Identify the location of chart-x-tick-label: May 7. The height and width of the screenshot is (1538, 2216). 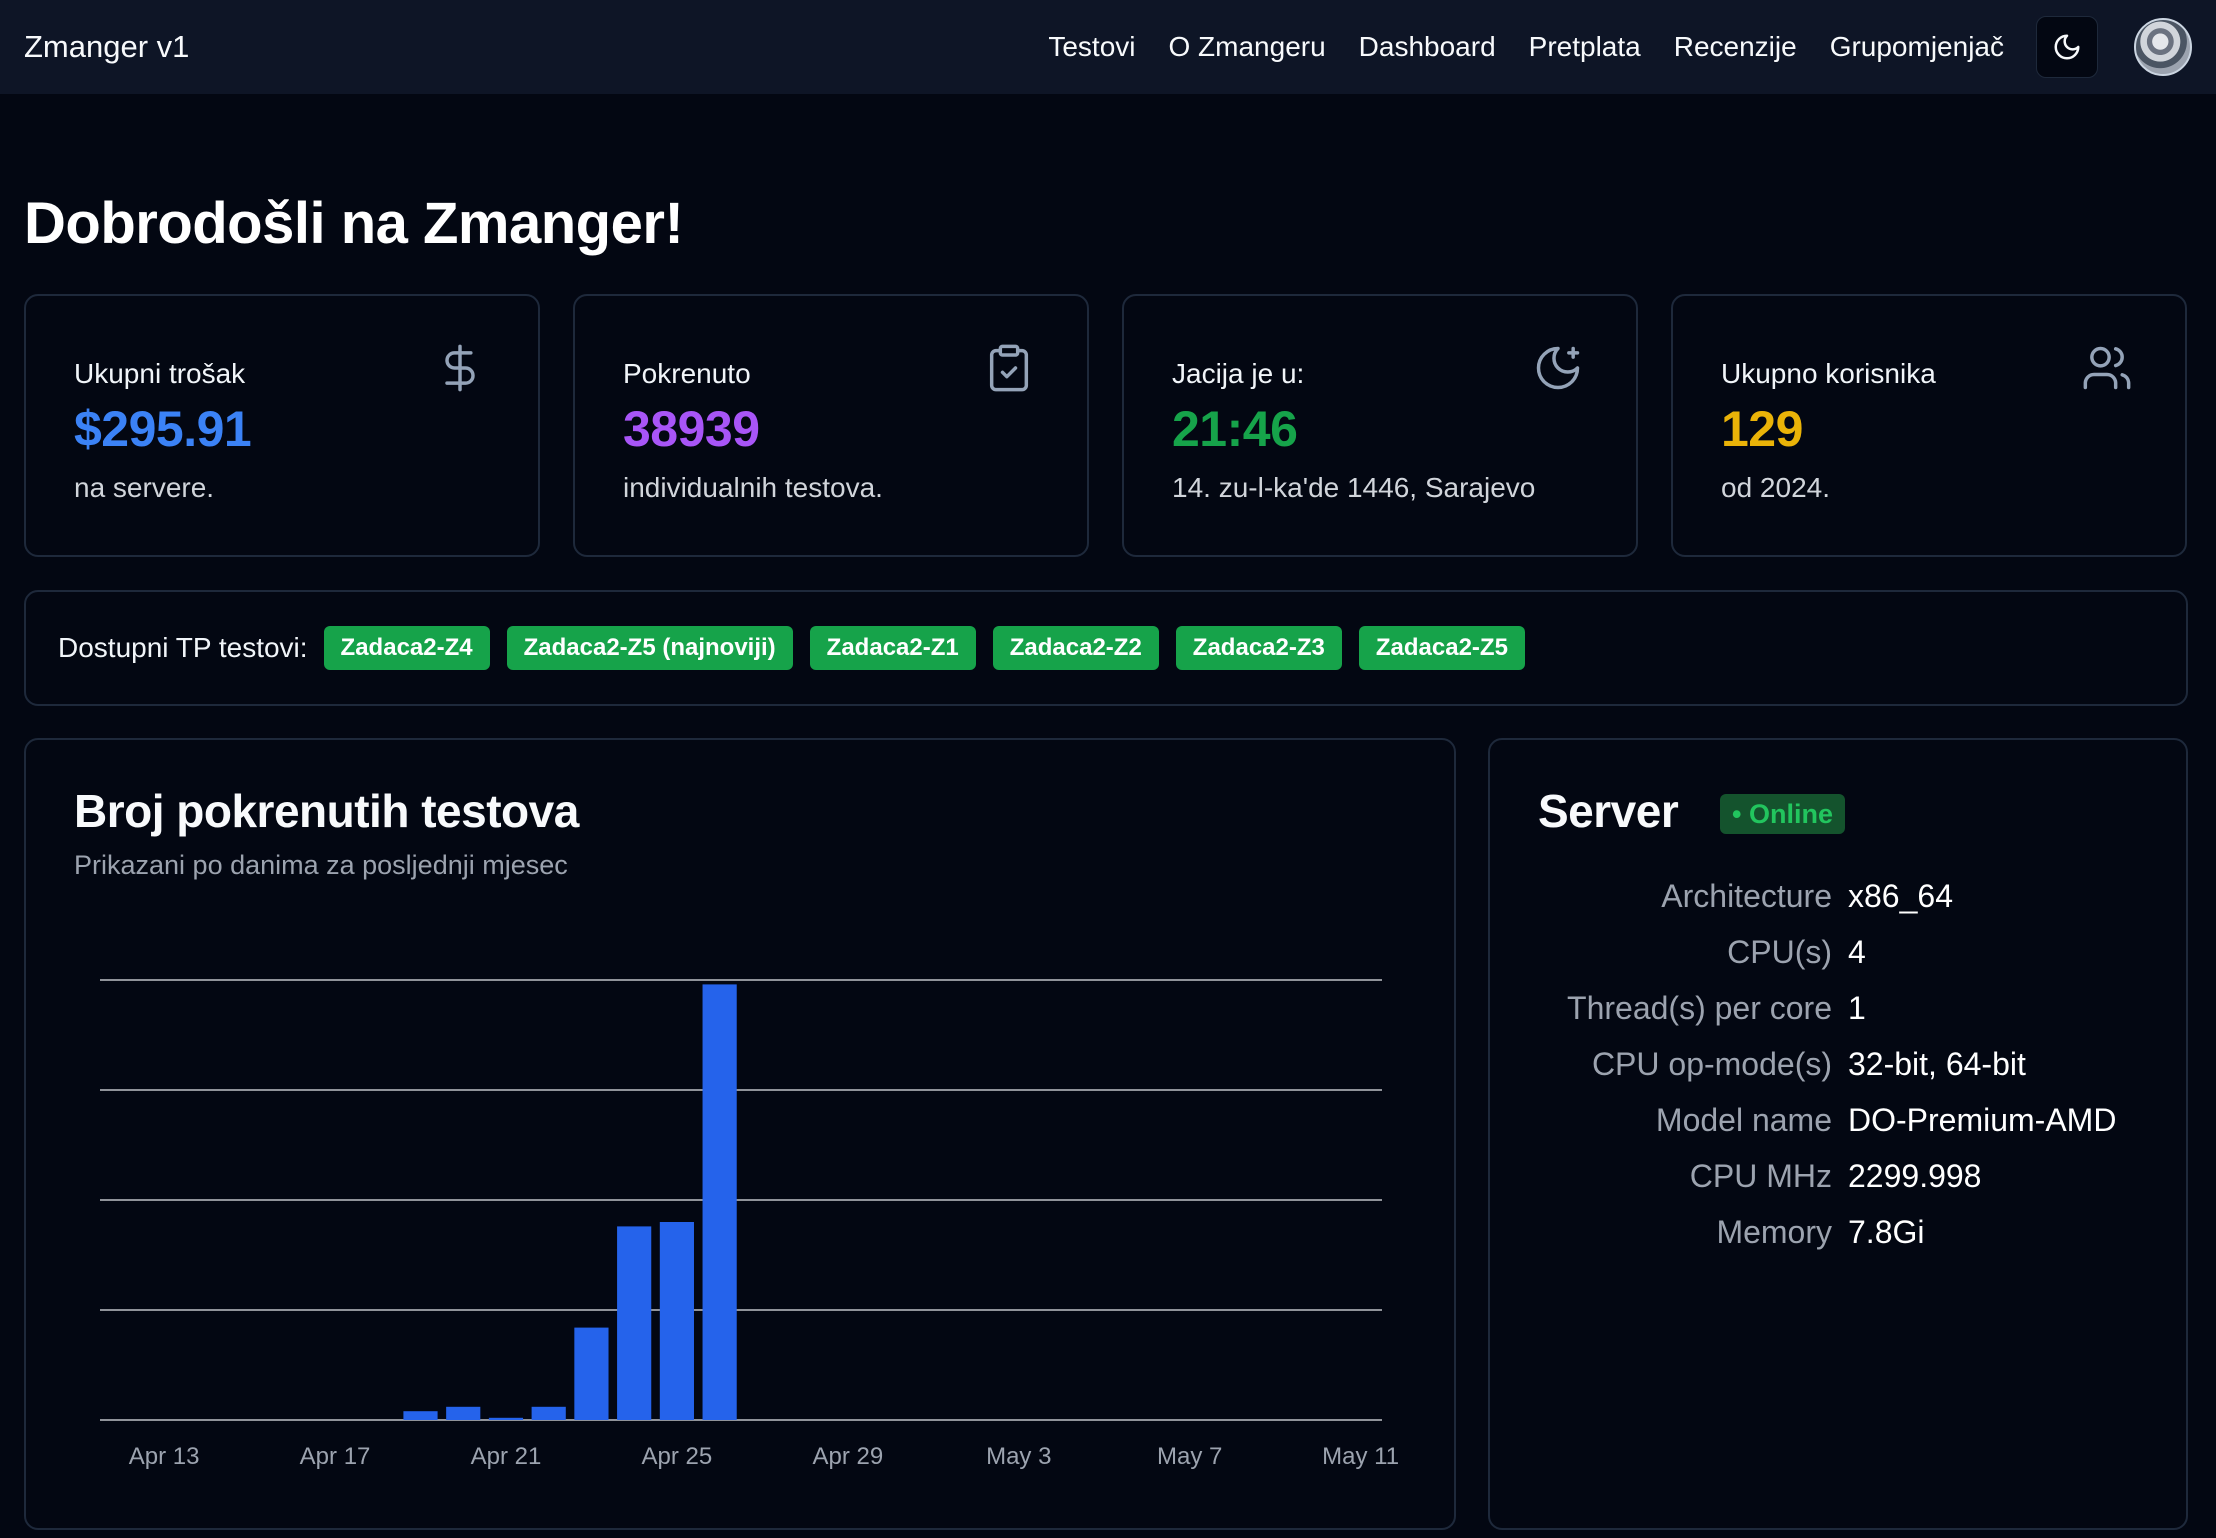
(1189, 1456).